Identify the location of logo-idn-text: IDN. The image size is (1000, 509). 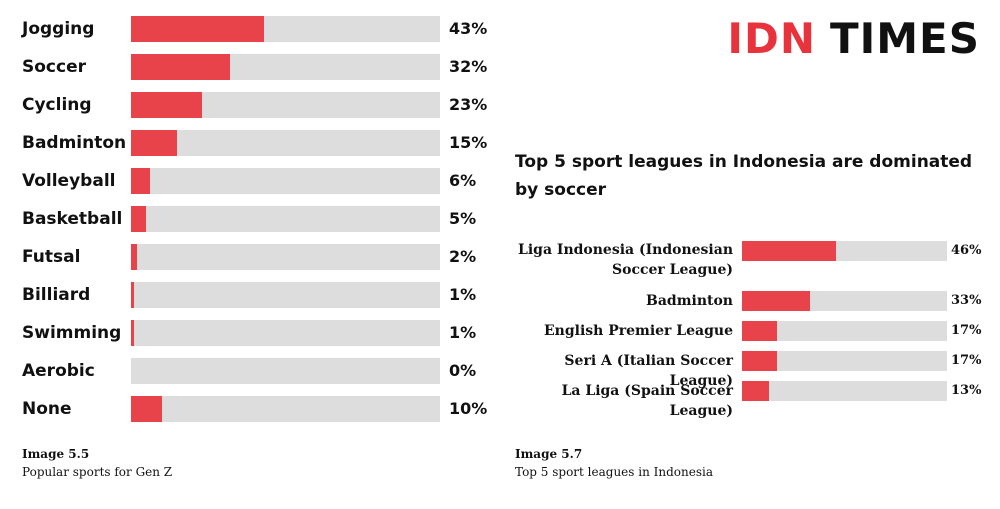
(771, 38).